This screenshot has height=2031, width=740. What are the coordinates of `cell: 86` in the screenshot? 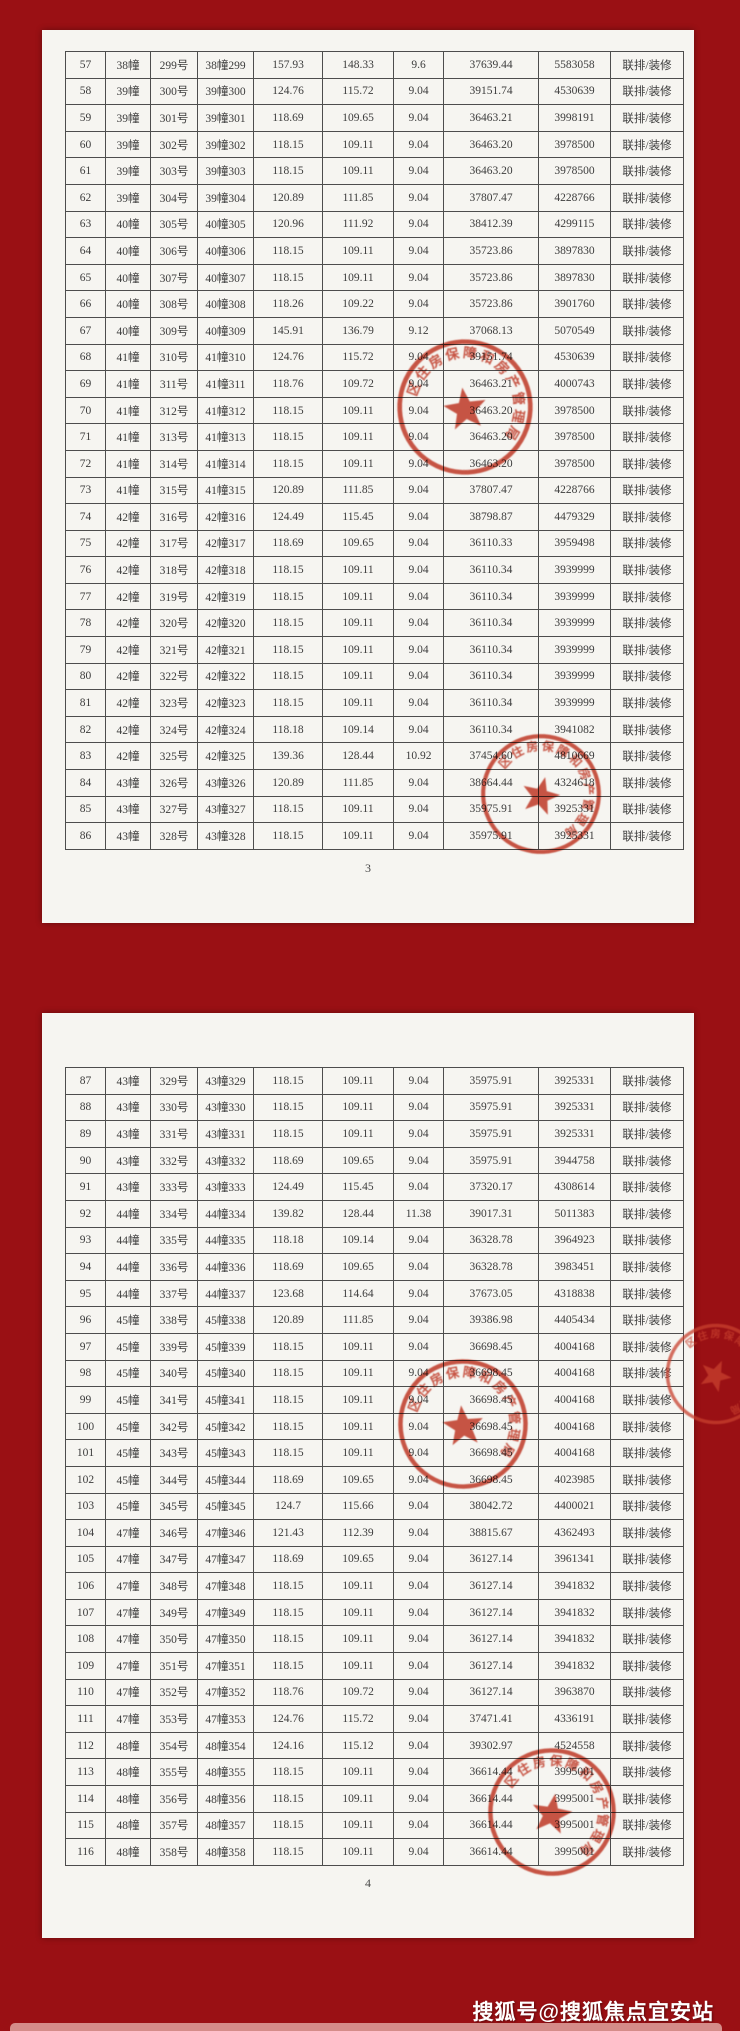 It's located at (85, 836).